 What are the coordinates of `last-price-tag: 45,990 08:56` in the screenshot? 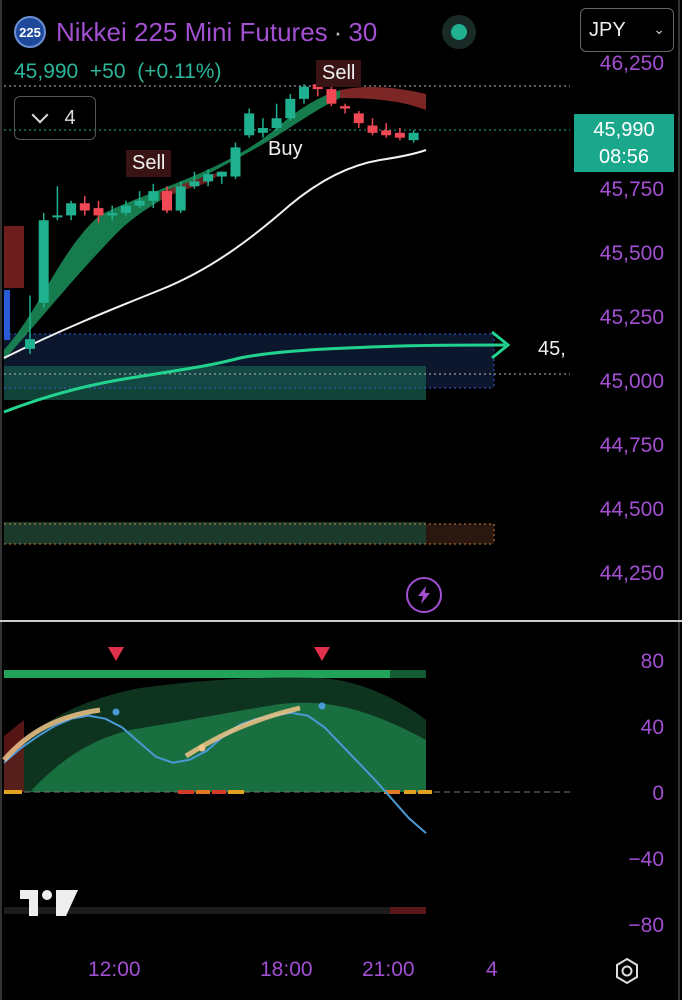 It's located at (624, 143).